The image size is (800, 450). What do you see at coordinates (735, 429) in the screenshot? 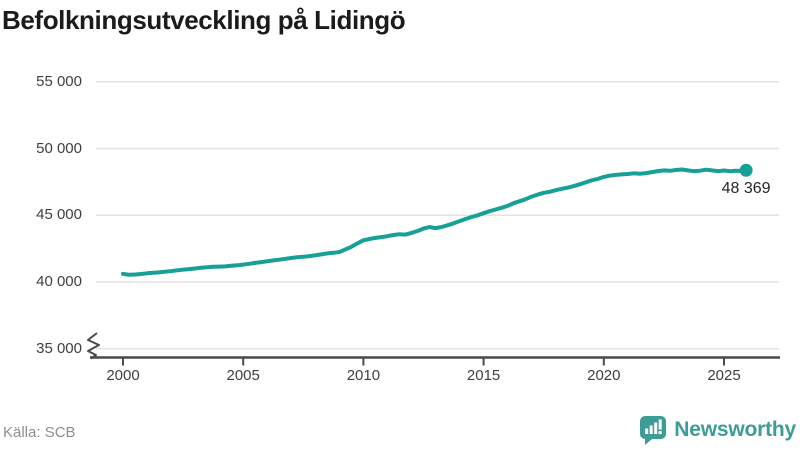
I see `newsworthy-wordmark: Newsworthy` at bounding box center [735, 429].